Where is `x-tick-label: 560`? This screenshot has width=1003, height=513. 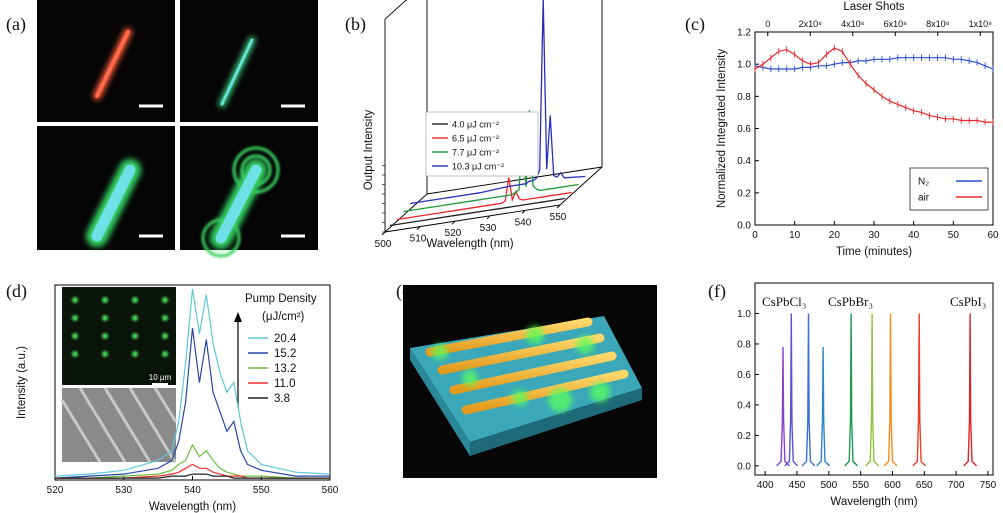 x-tick-label: 560 is located at coordinates (330, 490).